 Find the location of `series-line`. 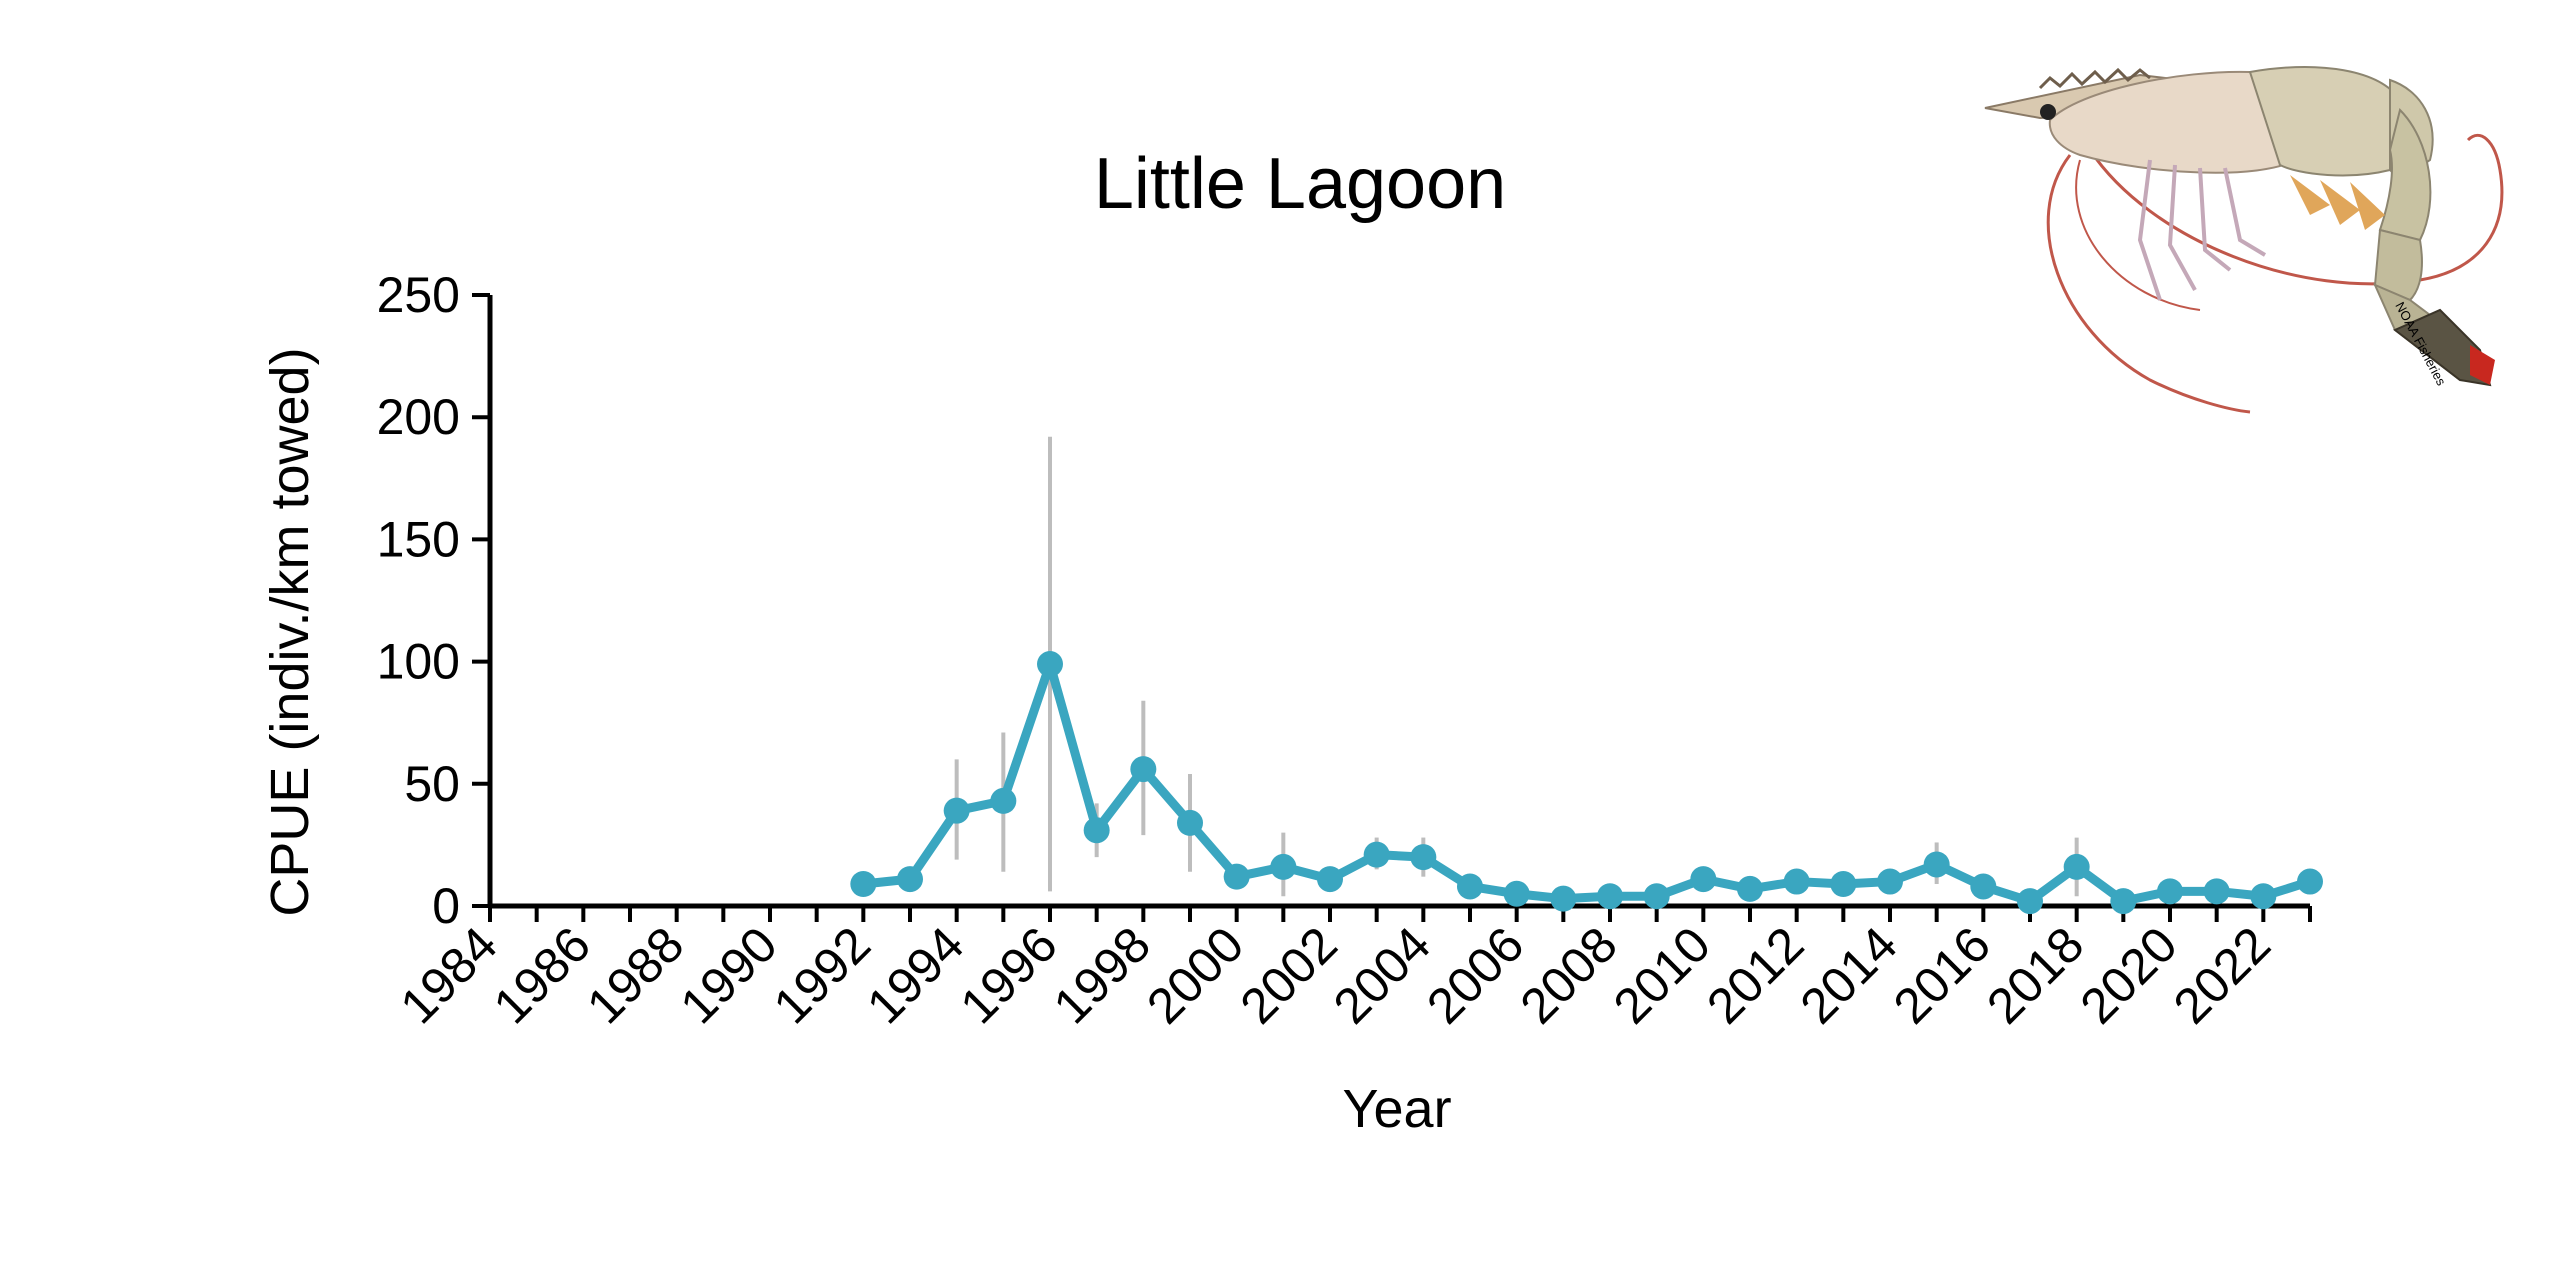

series-line is located at coordinates (1587, 782).